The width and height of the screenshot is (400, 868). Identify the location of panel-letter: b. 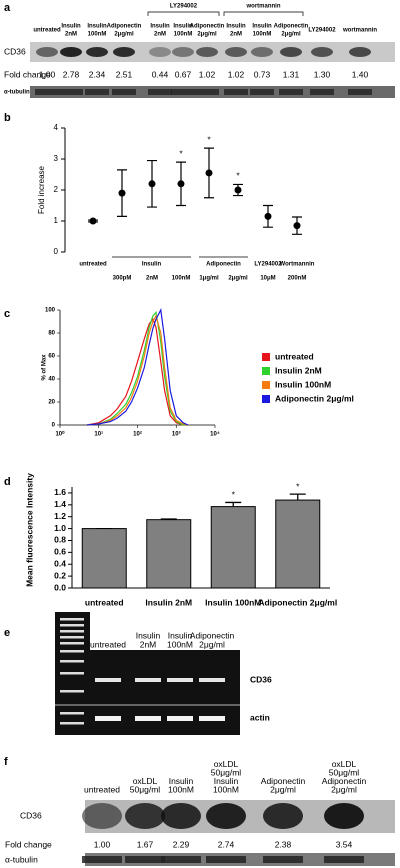
(7, 118).